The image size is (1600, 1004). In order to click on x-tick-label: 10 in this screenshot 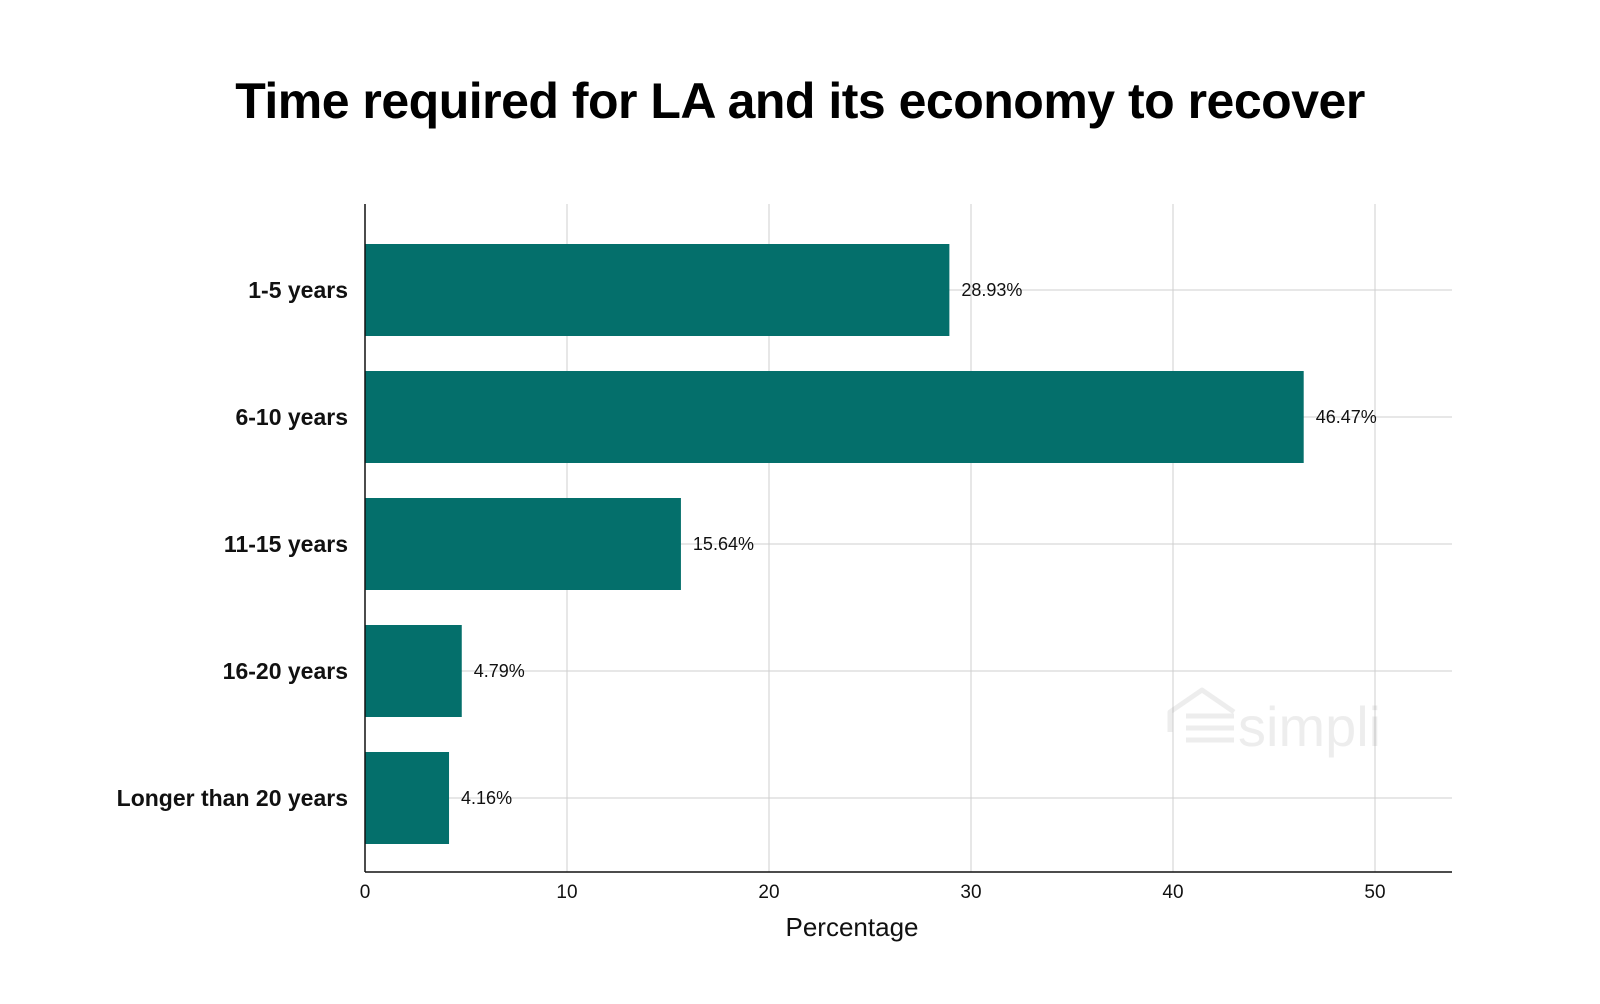, I will do `click(566, 892)`.